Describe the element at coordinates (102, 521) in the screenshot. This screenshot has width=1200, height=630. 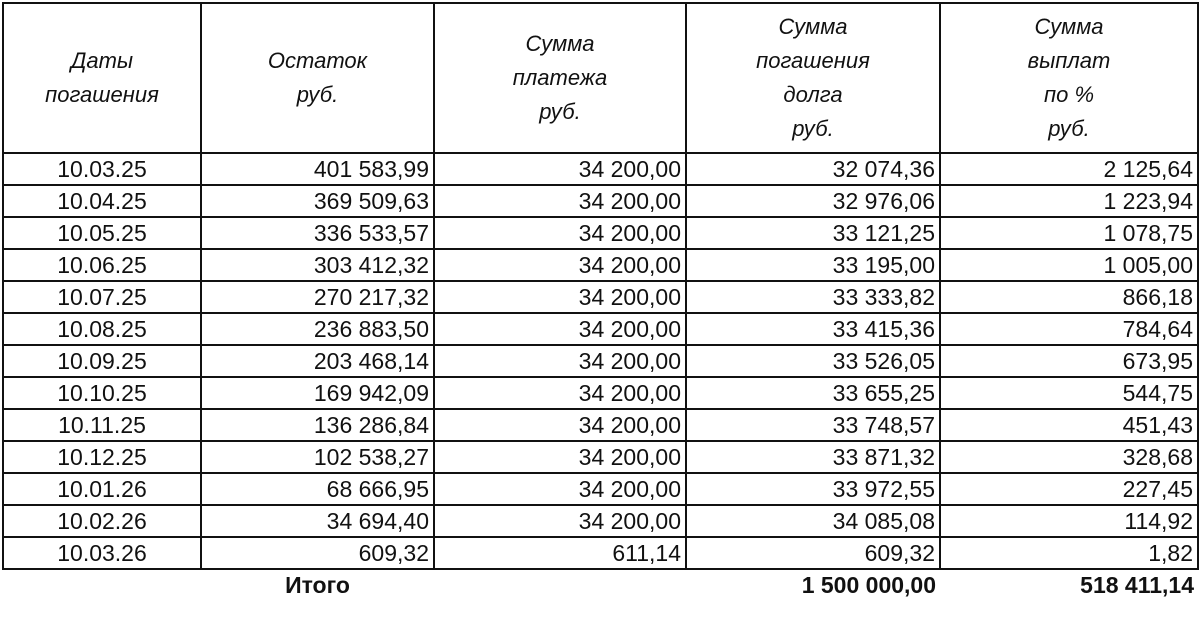
I see `cell-date: 10.02.26` at that location.